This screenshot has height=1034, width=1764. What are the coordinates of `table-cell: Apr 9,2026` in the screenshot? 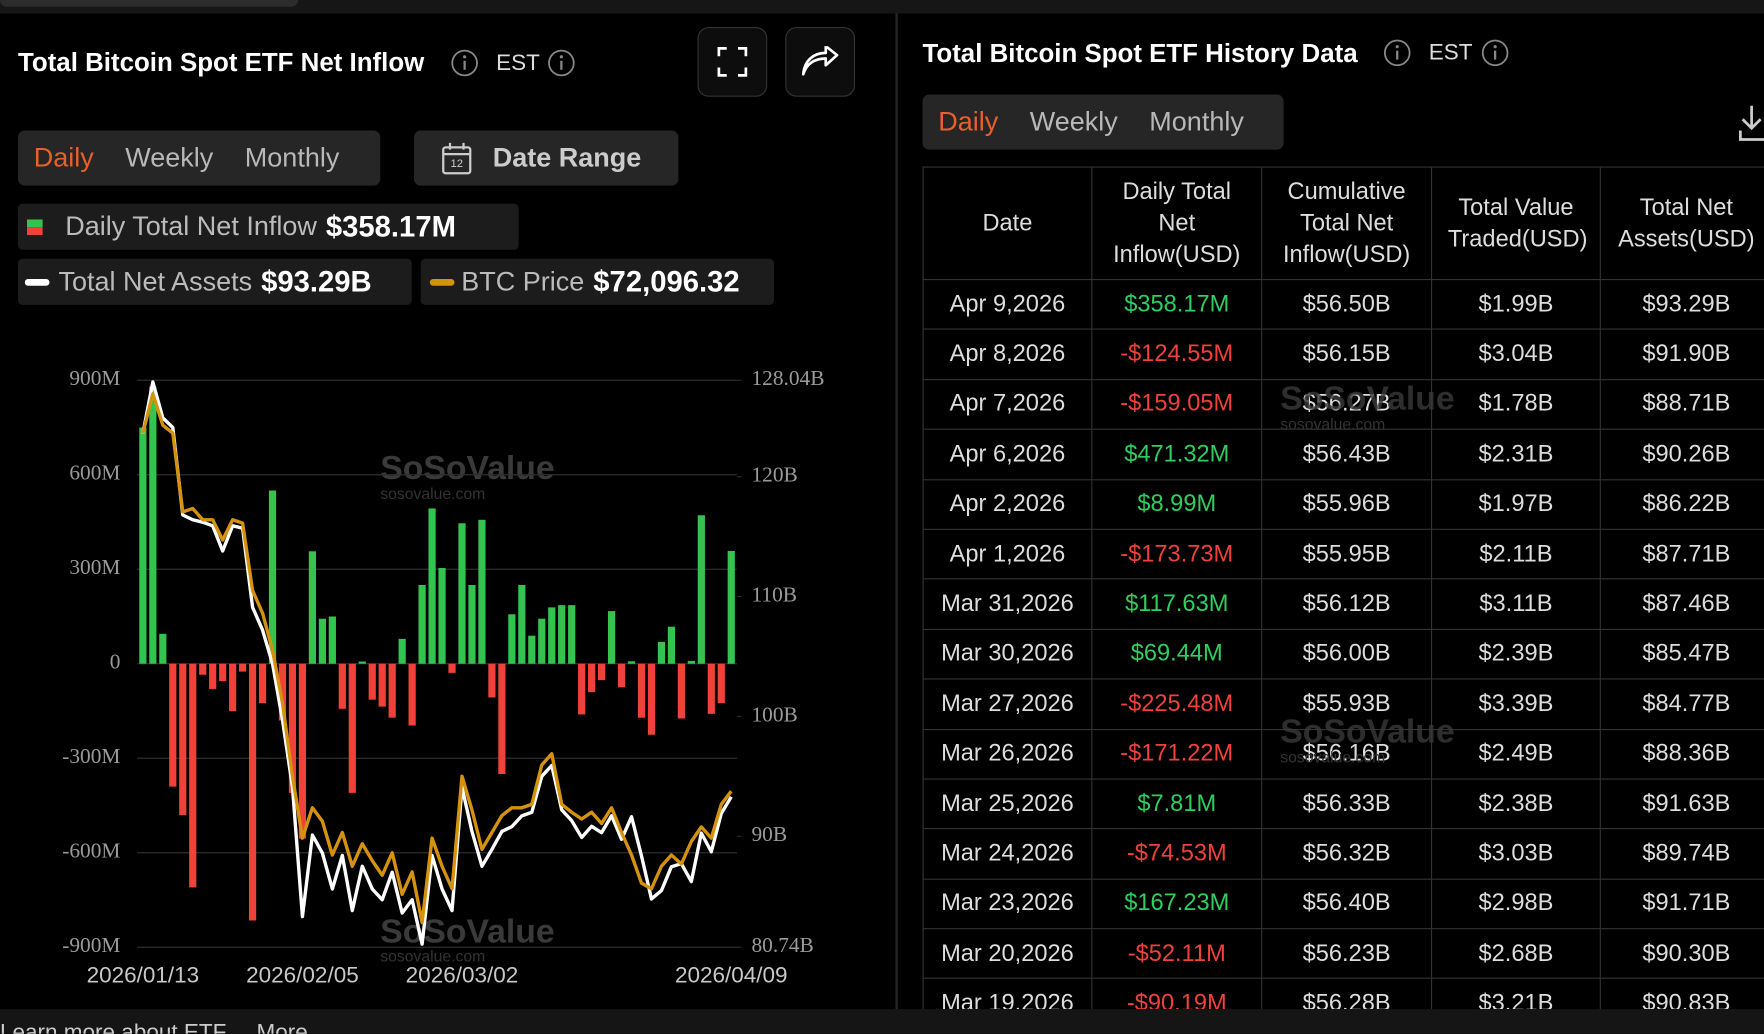 It's located at (1007, 304).